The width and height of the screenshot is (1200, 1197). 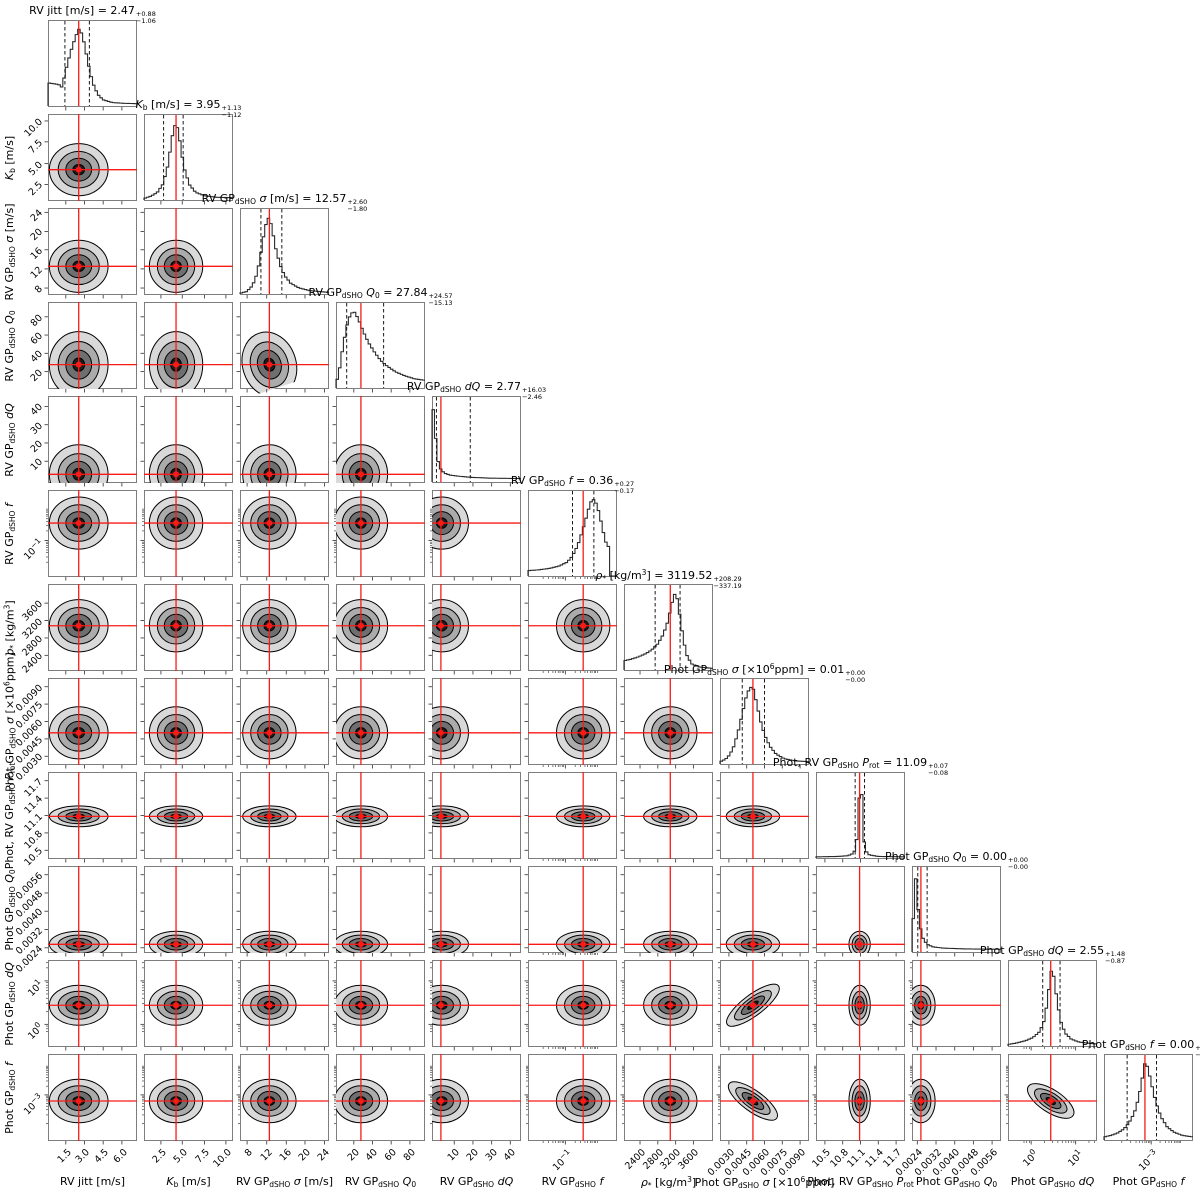 What do you see at coordinates (33, 1104) in the screenshot?
I see `y-tick-label: 10−3` at bounding box center [33, 1104].